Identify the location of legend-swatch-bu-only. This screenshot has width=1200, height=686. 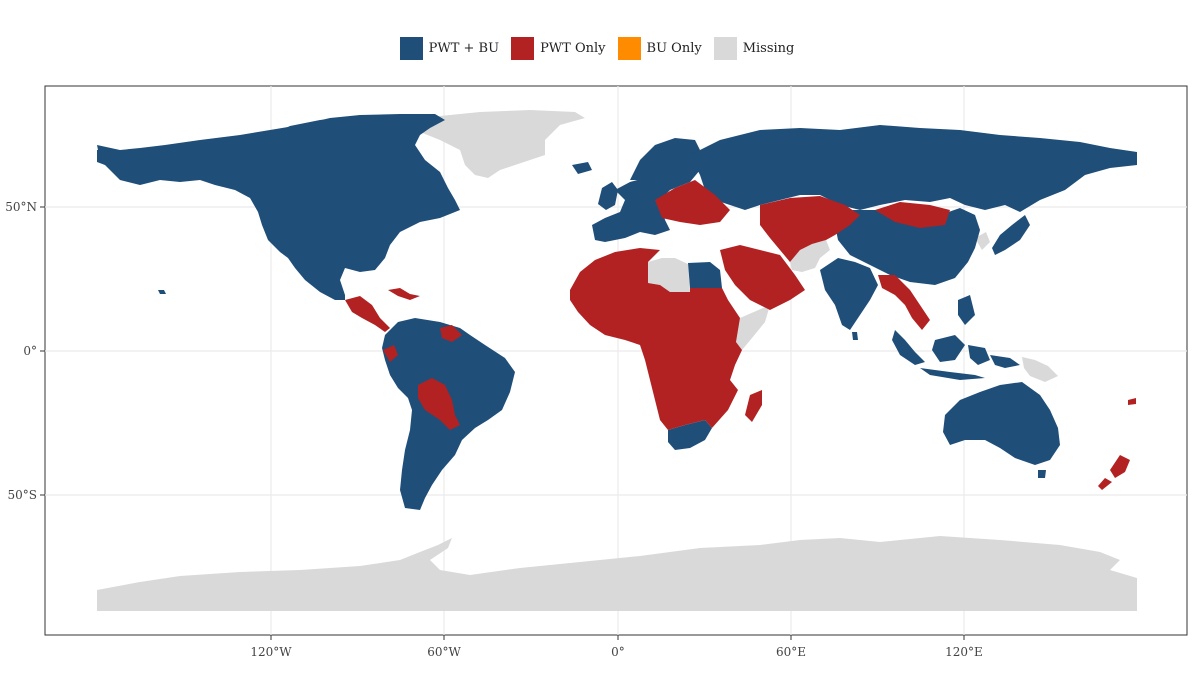
(629, 48).